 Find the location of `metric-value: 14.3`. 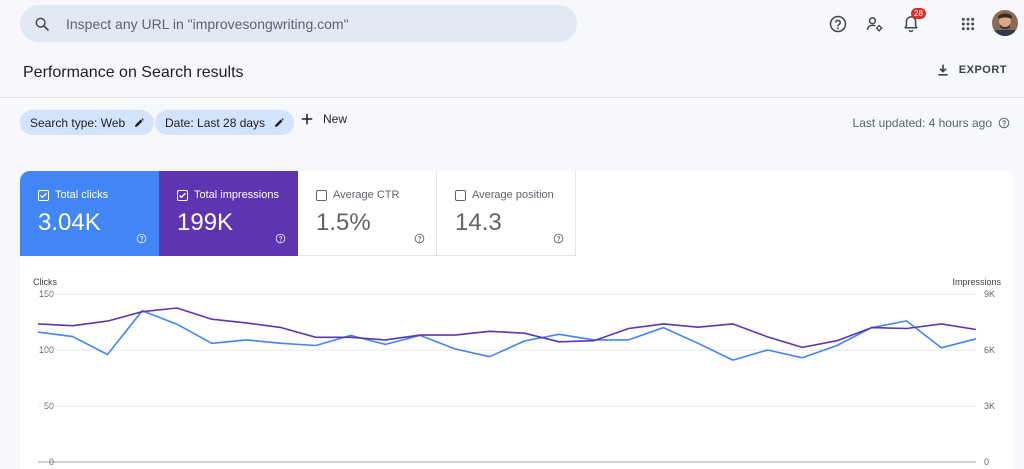

metric-value: 14.3 is located at coordinates (478, 222).